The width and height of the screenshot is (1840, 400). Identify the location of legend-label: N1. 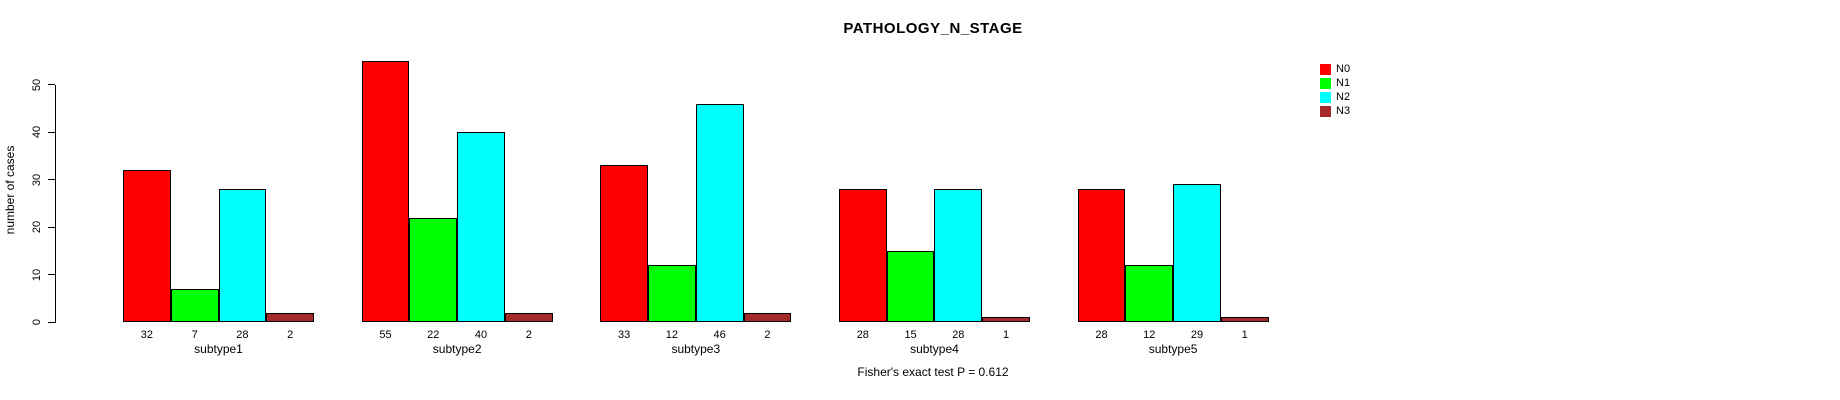
(1343, 83).